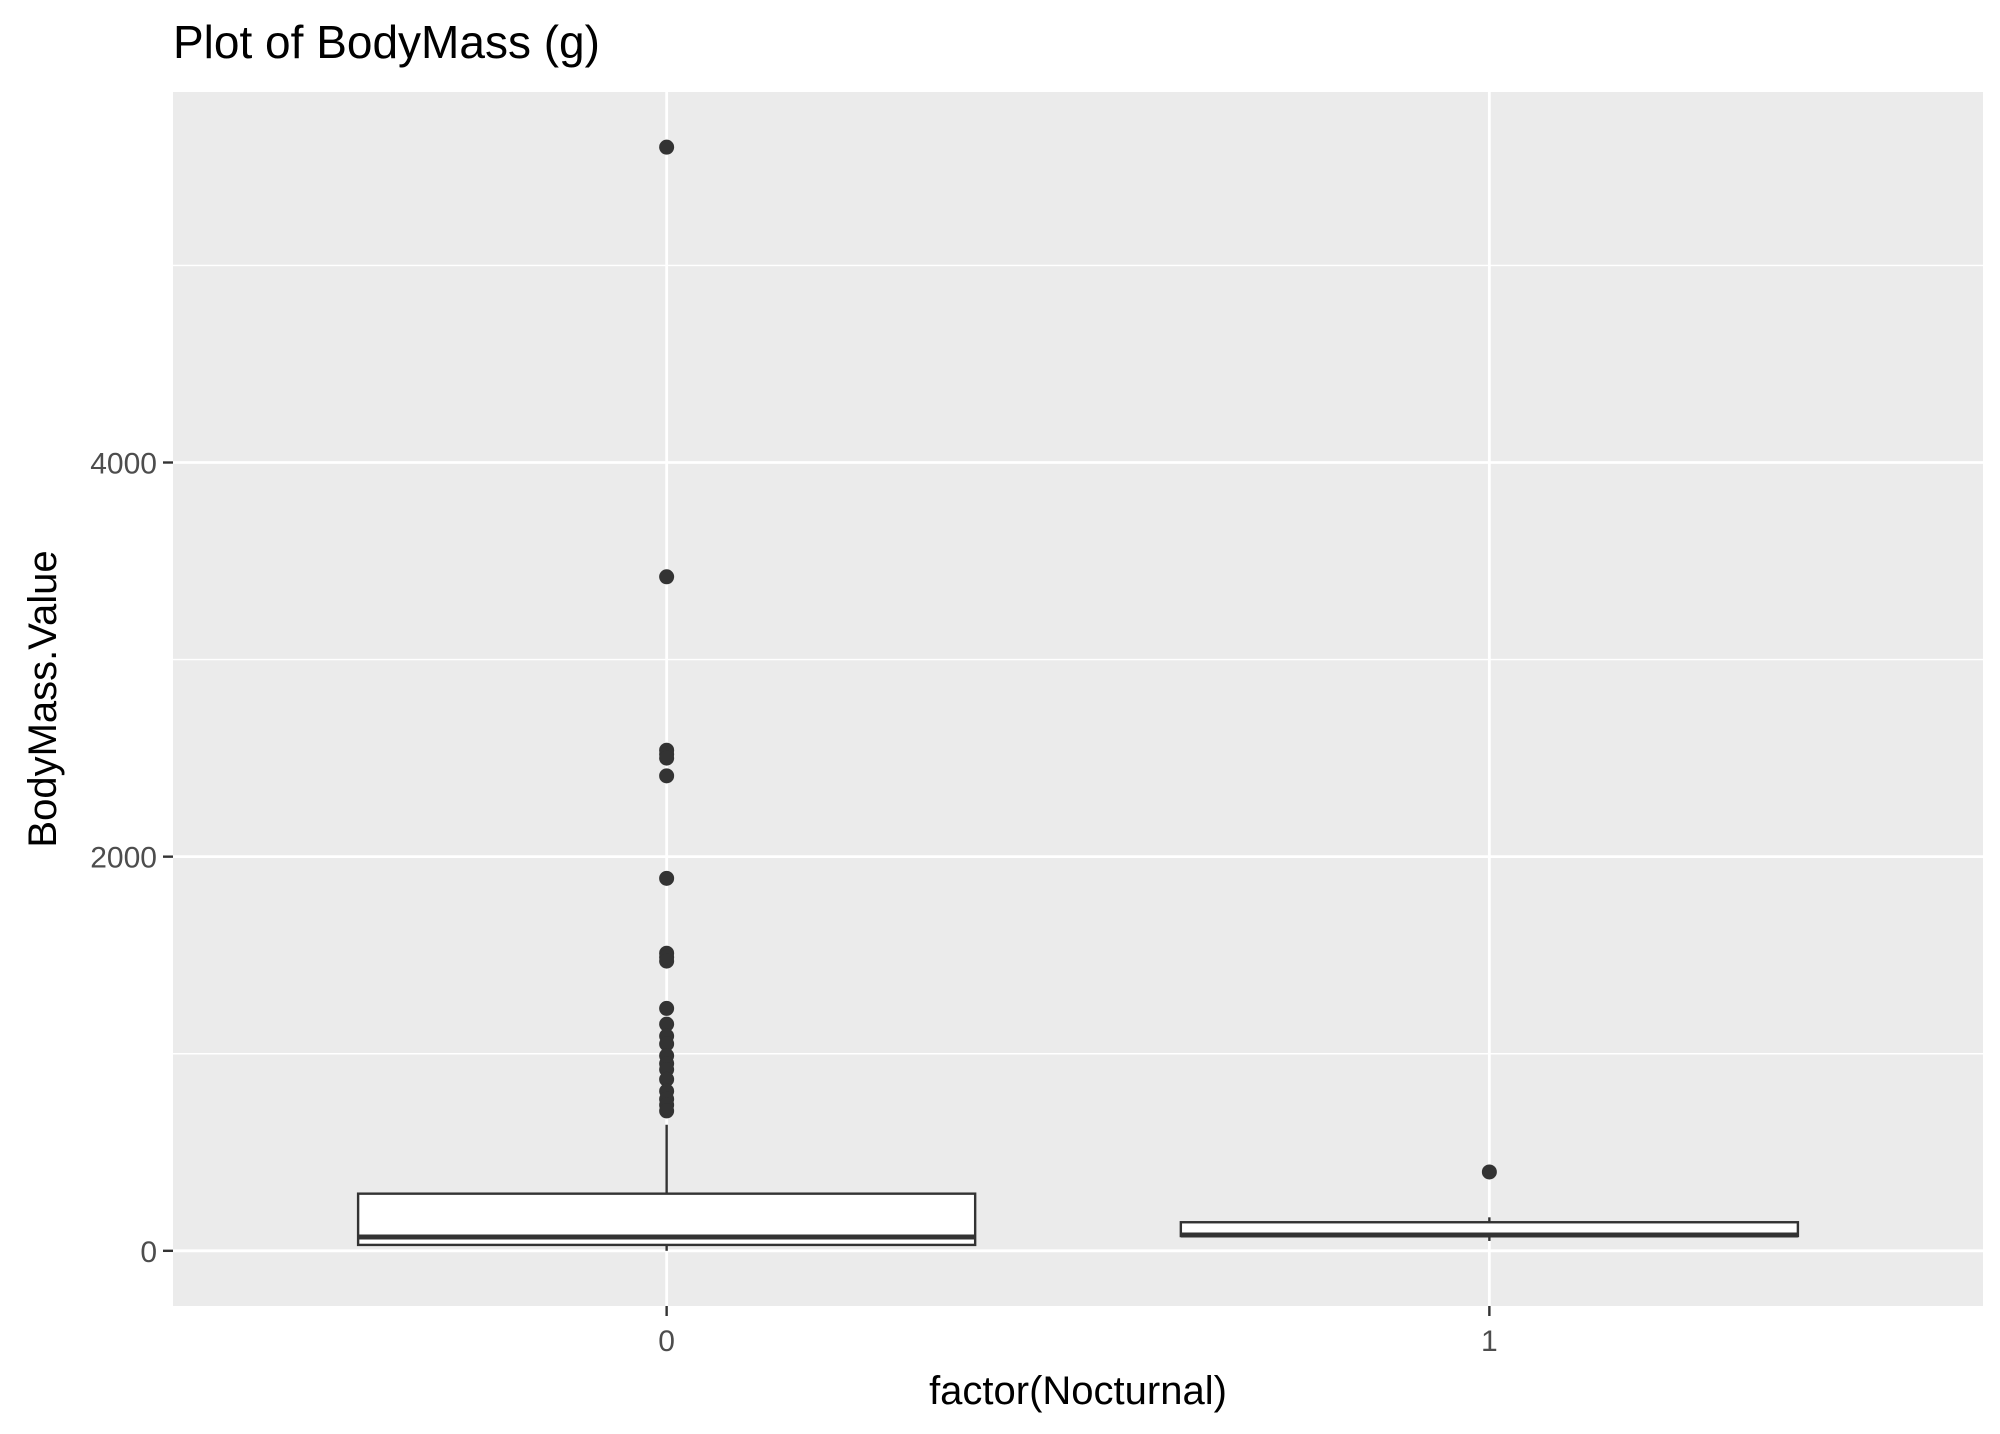 The image size is (2000, 1434). Describe the element at coordinates (1489, 1341) in the screenshot. I see `x-tick-label: 1` at that location.